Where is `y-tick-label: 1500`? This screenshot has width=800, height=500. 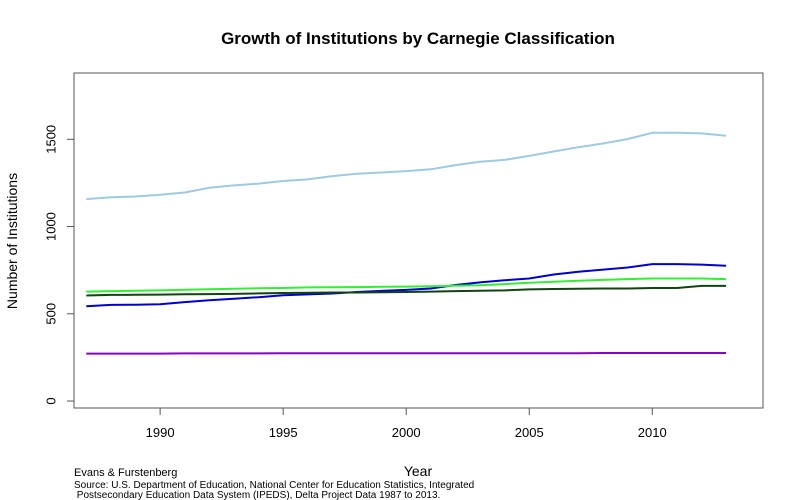 y-tick-label: 1500 is located at coordinates (51, 139).